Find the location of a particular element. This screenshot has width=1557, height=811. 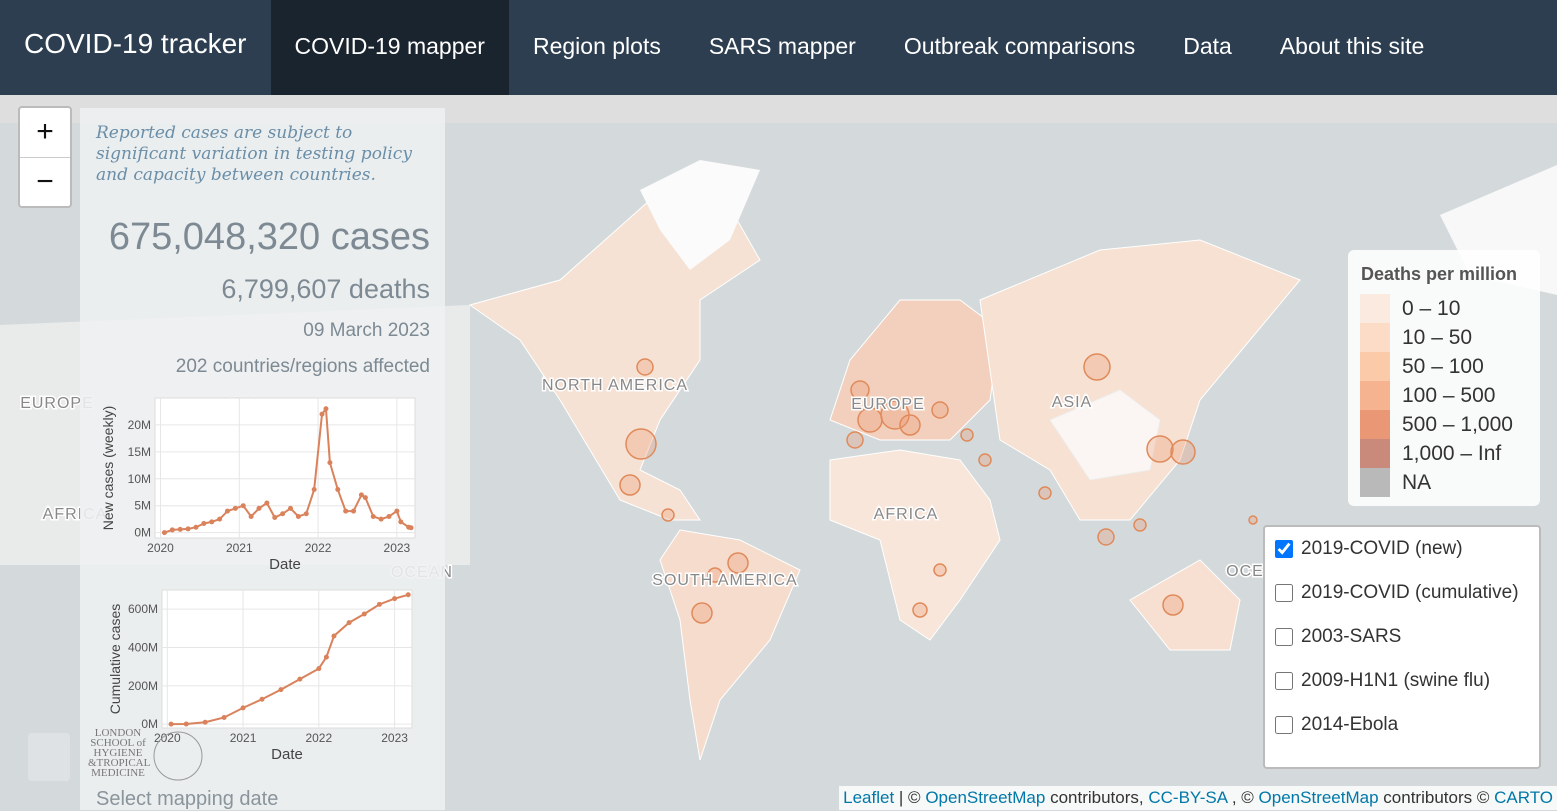

map-label: AFRICA is located at coordinates (906, 514).